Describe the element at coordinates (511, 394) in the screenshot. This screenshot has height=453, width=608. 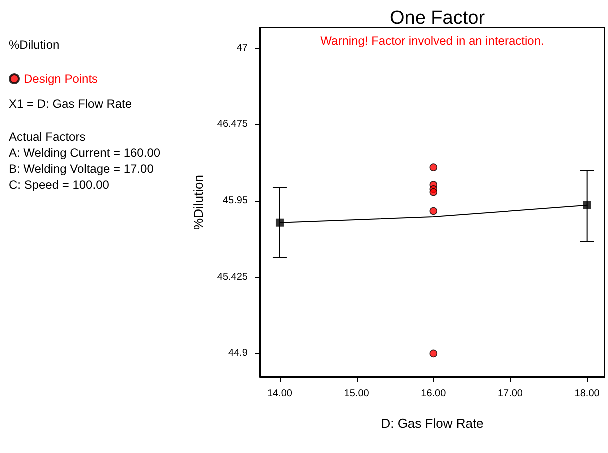
I see `x-tick-label: 17.00` at that location.